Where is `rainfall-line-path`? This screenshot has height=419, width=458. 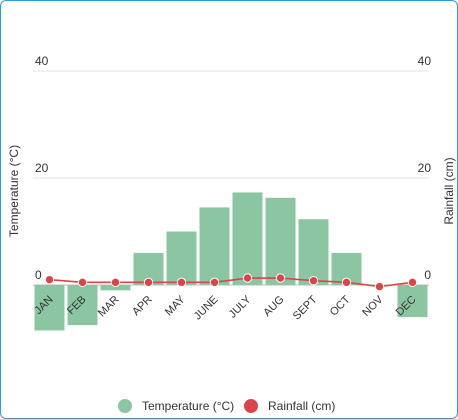 rainfall-line-path is located at coordinates (231, 282).